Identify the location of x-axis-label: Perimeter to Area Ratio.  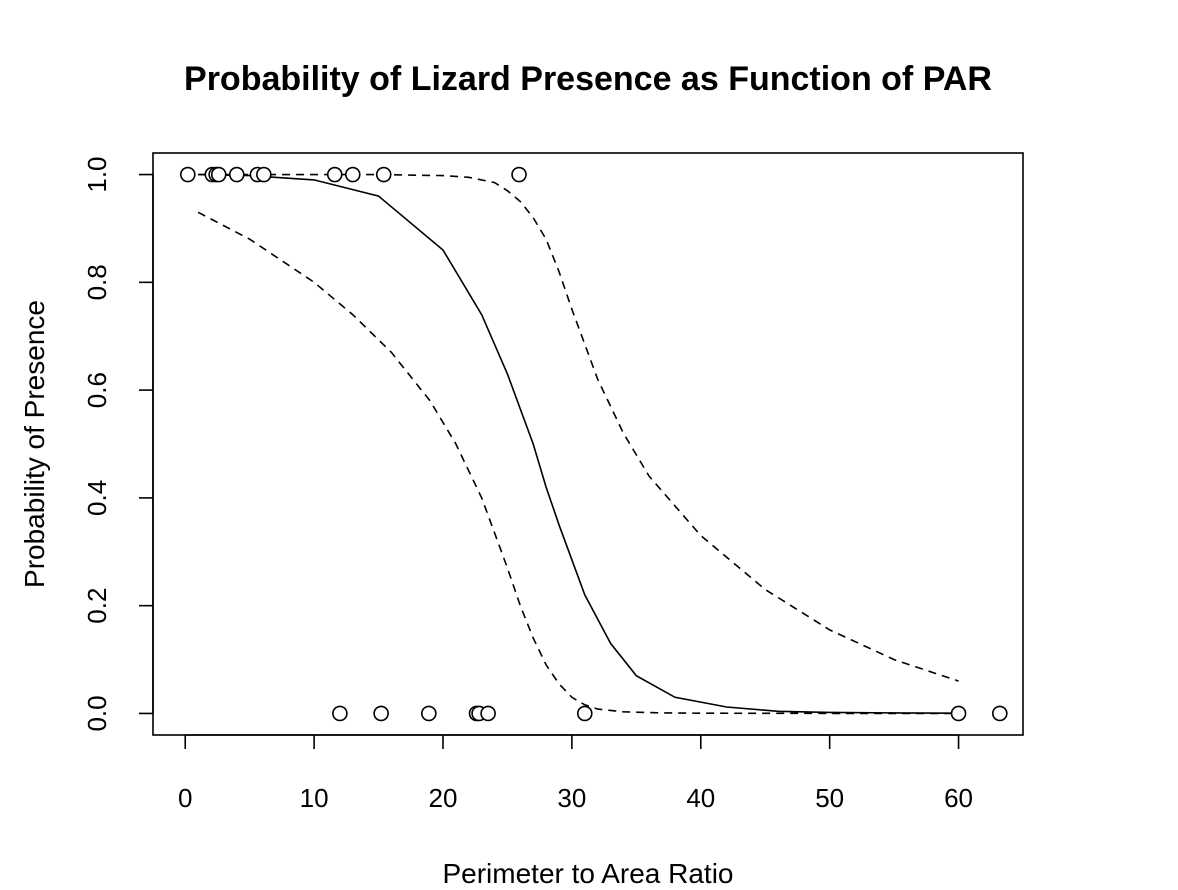
(587, 873).